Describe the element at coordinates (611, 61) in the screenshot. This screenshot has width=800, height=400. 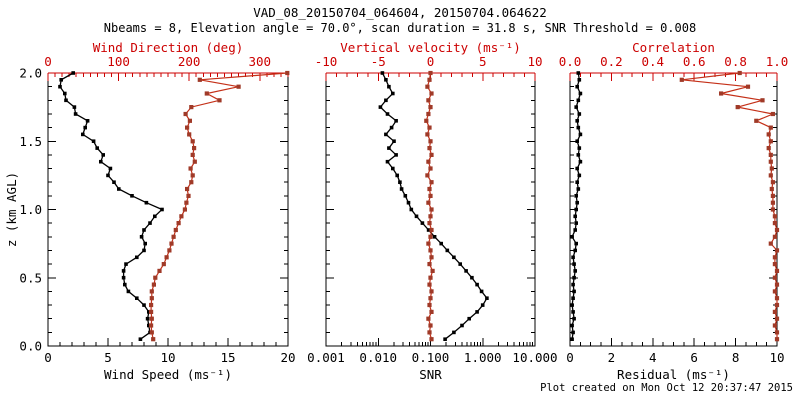
I see `svg-text: 0.2` at that location.